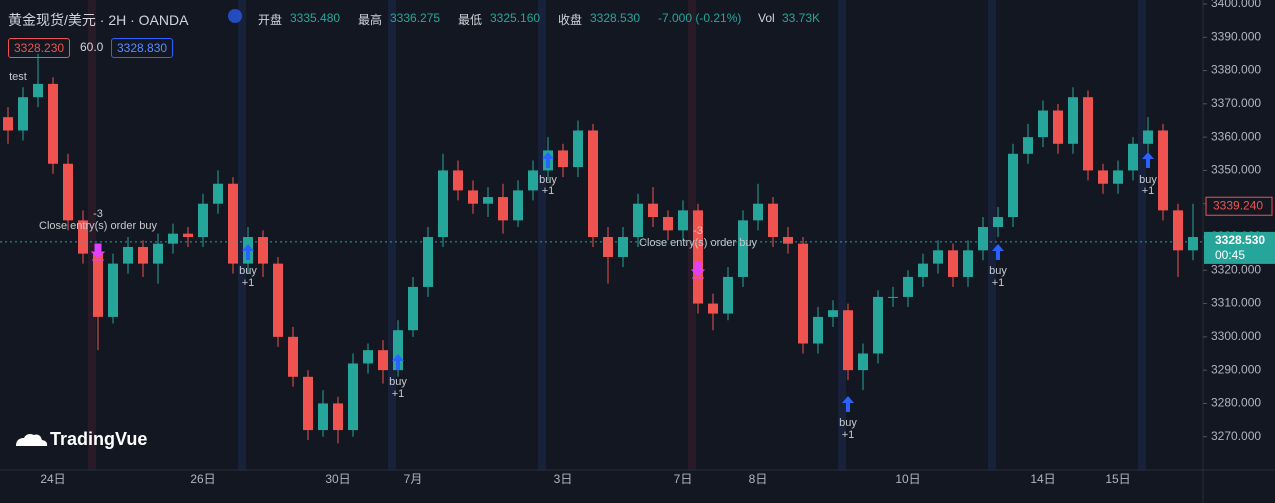 This screenshot has height=503, width=1275. What do you see at coordinates (98, 226) in the screenshot?
I see `annotation: Close entry(s) order buy` at bounding box center [98, 226].